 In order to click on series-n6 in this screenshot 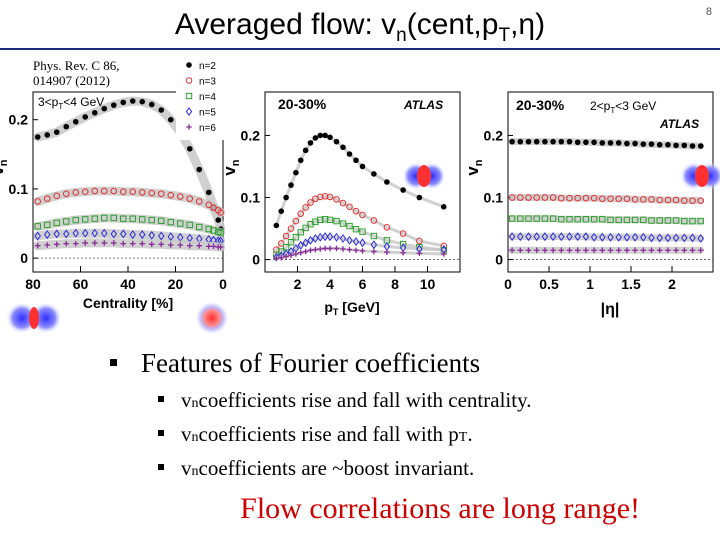, I will do `click(606, 250)`.